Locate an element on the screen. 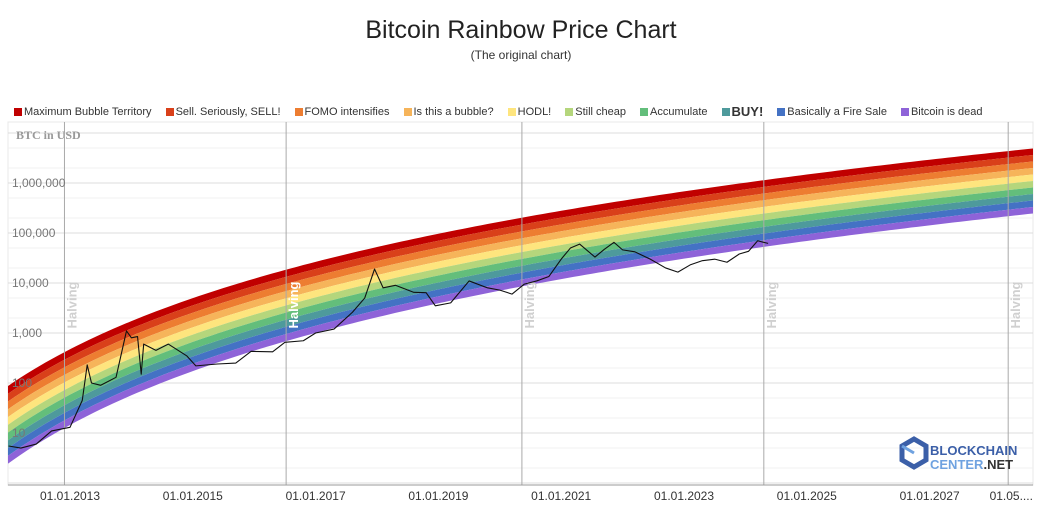 The image size is (1042, 520). legend-label: Bitcoin is dead is located at coordinates (946, 111).